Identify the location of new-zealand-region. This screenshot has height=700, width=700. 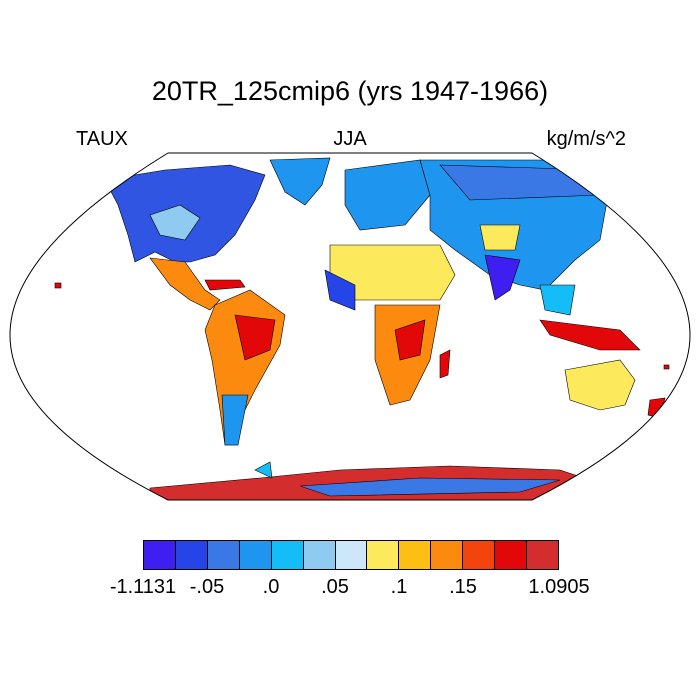
(656, 408).